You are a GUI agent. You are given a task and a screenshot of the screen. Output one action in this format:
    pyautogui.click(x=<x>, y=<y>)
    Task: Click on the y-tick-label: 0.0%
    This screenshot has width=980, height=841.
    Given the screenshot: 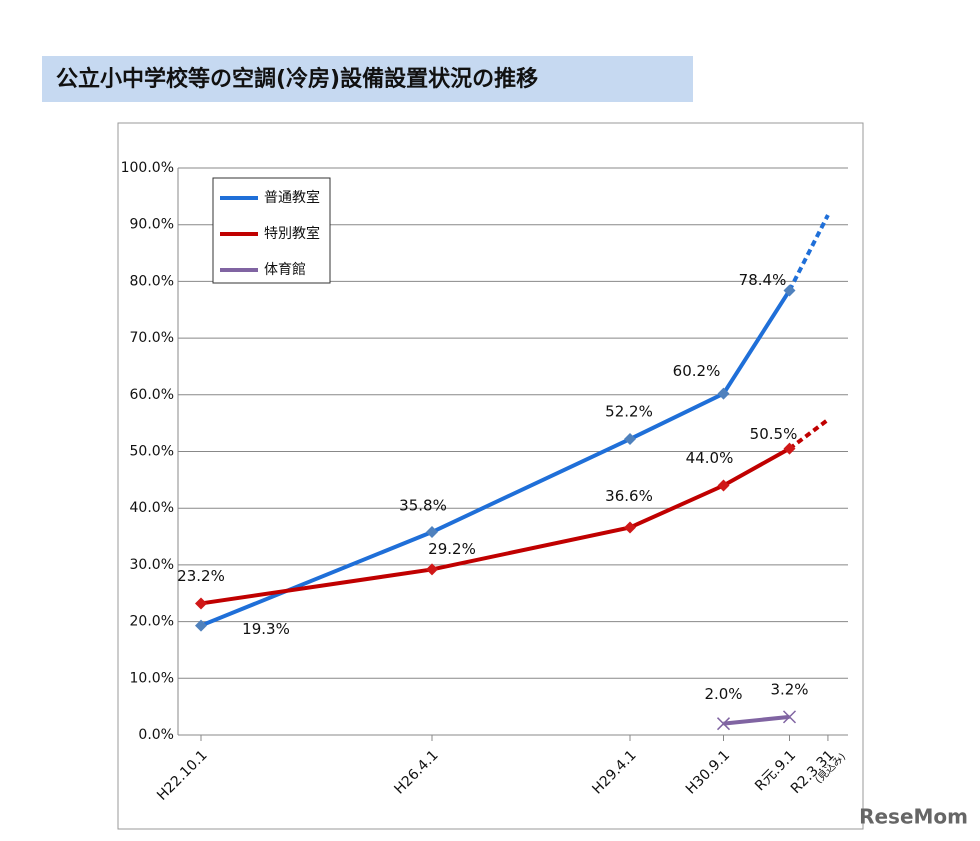 What is the action you would take?
    pyautogui.click(x=156, y=735)
    